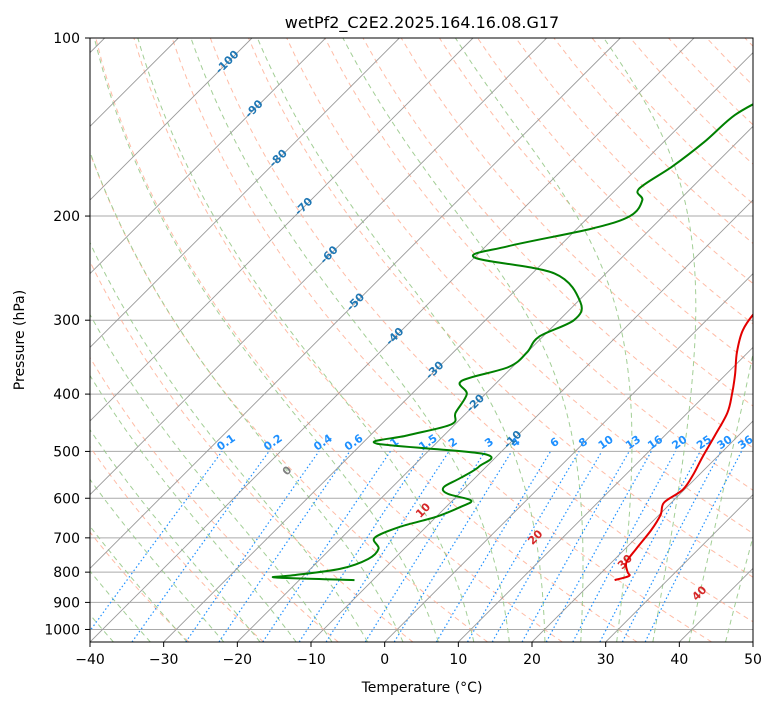  I want to click on x-tick-label: 20, so click(532, 660).